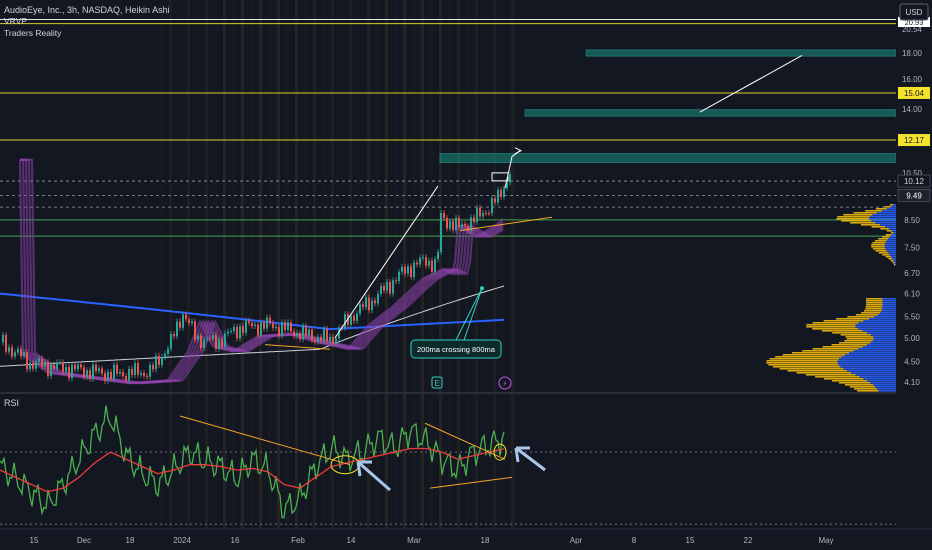 This screenshot has height=550, width=932. What do you see at coordinates (437, 382) in the screenshot?
I see `earnings-marker` at bounding box center [437, 382].